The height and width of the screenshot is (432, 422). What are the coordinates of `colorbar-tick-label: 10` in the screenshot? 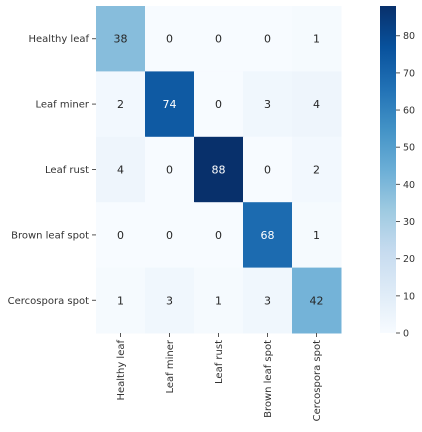 It's located at (409, 296).